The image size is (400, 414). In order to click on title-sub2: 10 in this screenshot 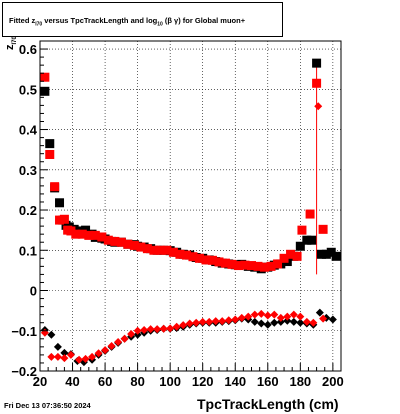, I will do `click(160, 24)`.